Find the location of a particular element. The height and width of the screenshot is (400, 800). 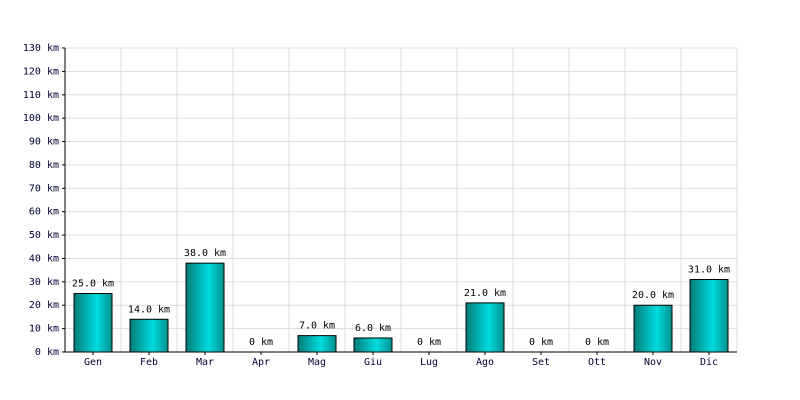

y-tick-label: 110 km is located at coordinates (41, 95).